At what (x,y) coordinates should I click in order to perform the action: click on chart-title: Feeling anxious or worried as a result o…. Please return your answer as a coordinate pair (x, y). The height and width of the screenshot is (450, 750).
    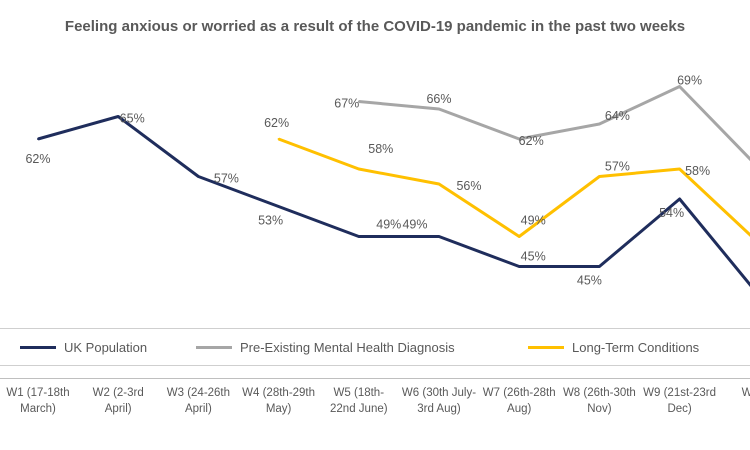
    Looking at the image, I should click on (375, 26).